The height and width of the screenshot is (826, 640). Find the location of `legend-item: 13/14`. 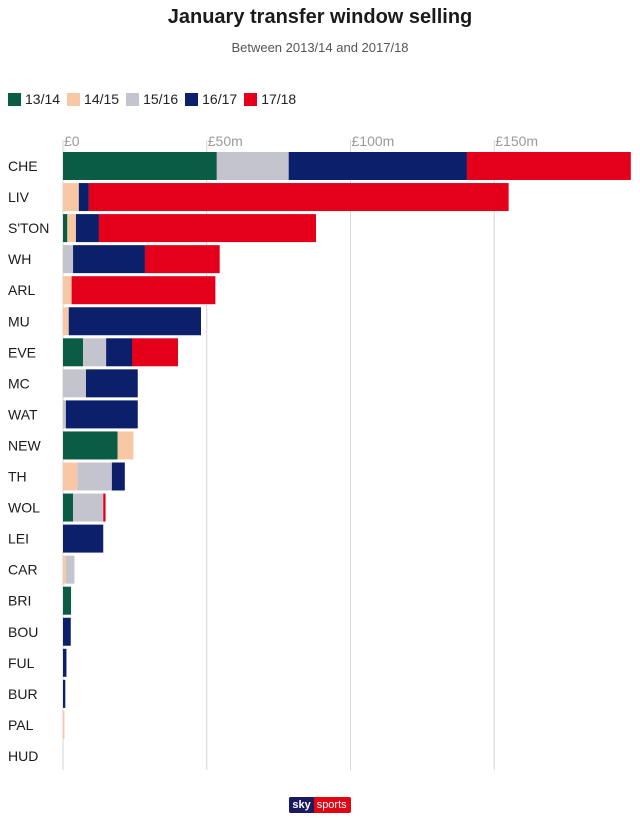

legend-item: 13/14 is located at coordinates (34, 99).